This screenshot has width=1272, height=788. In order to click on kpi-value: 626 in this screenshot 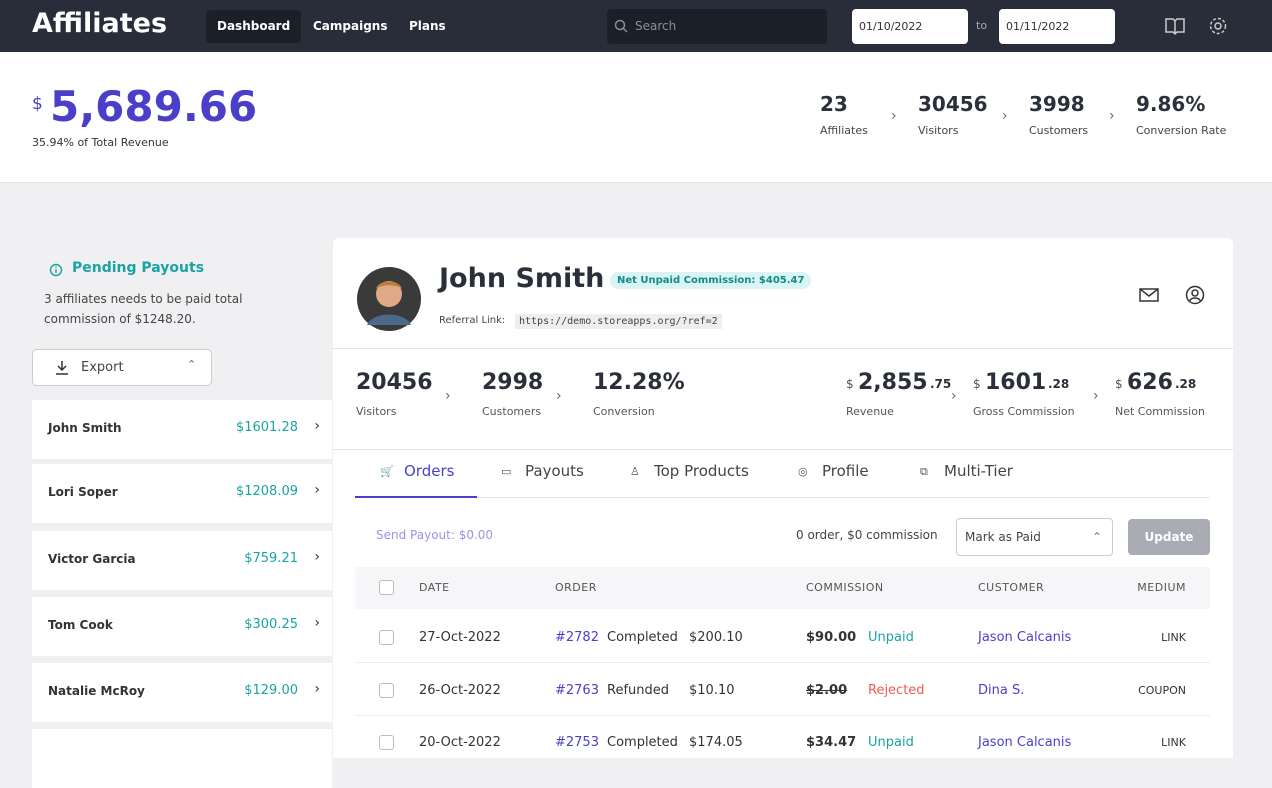, I will do `click(1150, 382)`.